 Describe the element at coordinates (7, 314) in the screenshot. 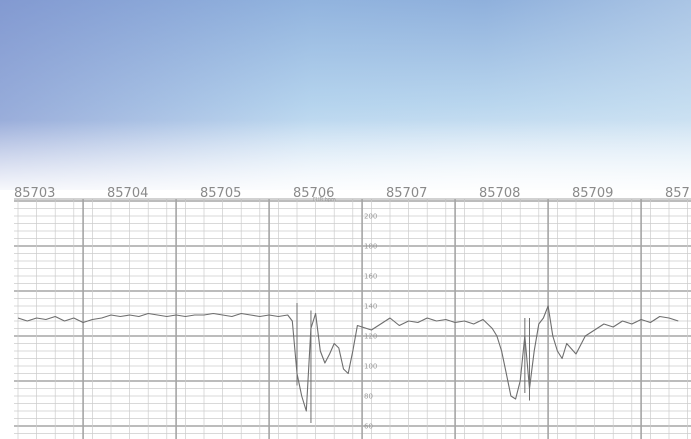

I see `left-margin-strip` at that location.